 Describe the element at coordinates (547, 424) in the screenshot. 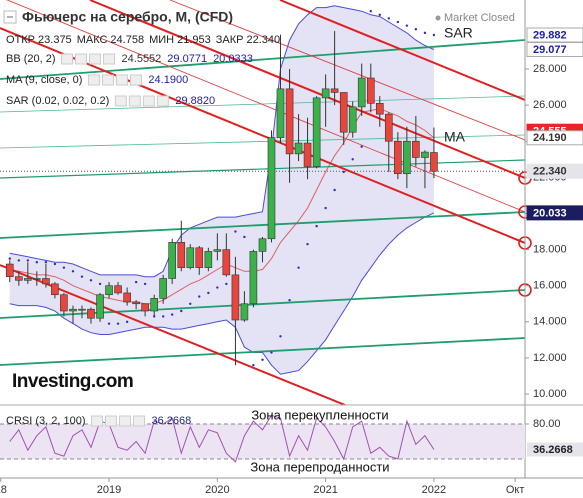

I see `y-tick-label: 80.00` at that location.